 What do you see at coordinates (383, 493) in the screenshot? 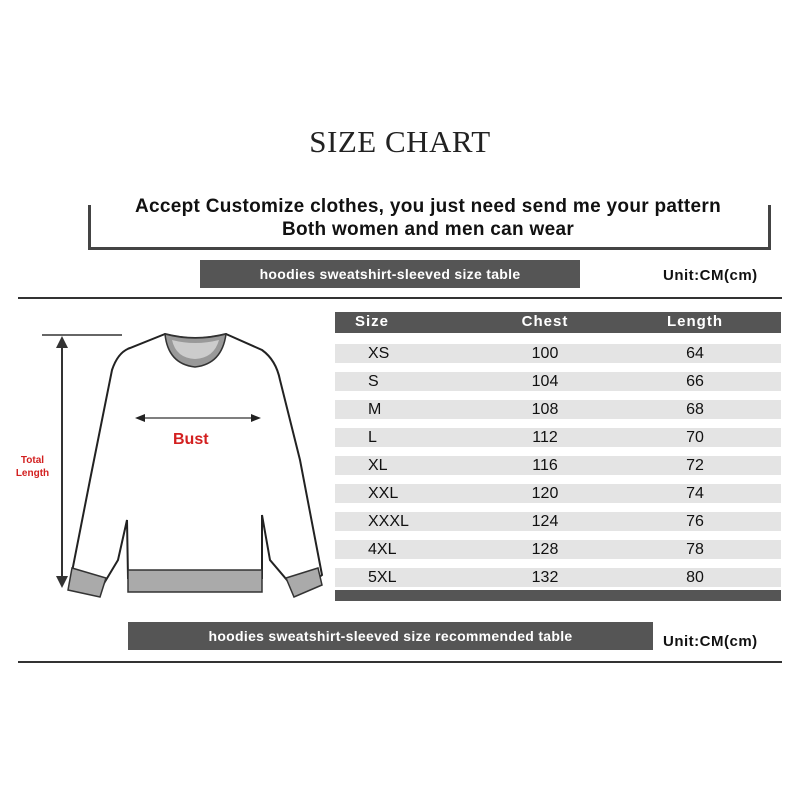
I see `cell-size: XXL` at bounding box center [383, 493].